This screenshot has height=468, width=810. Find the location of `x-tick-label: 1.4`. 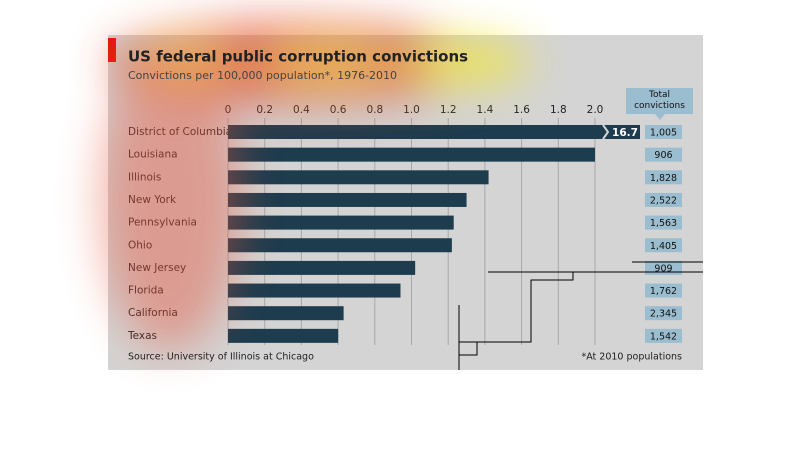

x-tick-label: 1.4 is located at coordinates (485, 110).